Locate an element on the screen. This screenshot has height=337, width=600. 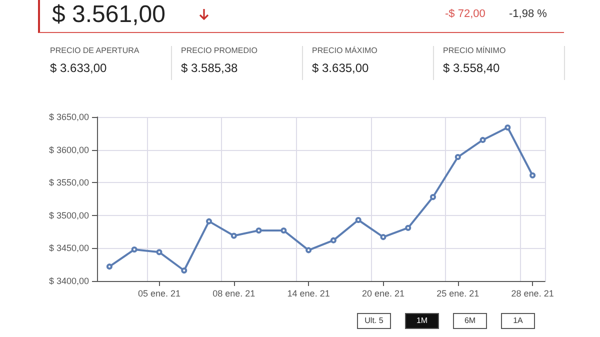
text: -$ 72,00 is located at coordinates (465, 14).